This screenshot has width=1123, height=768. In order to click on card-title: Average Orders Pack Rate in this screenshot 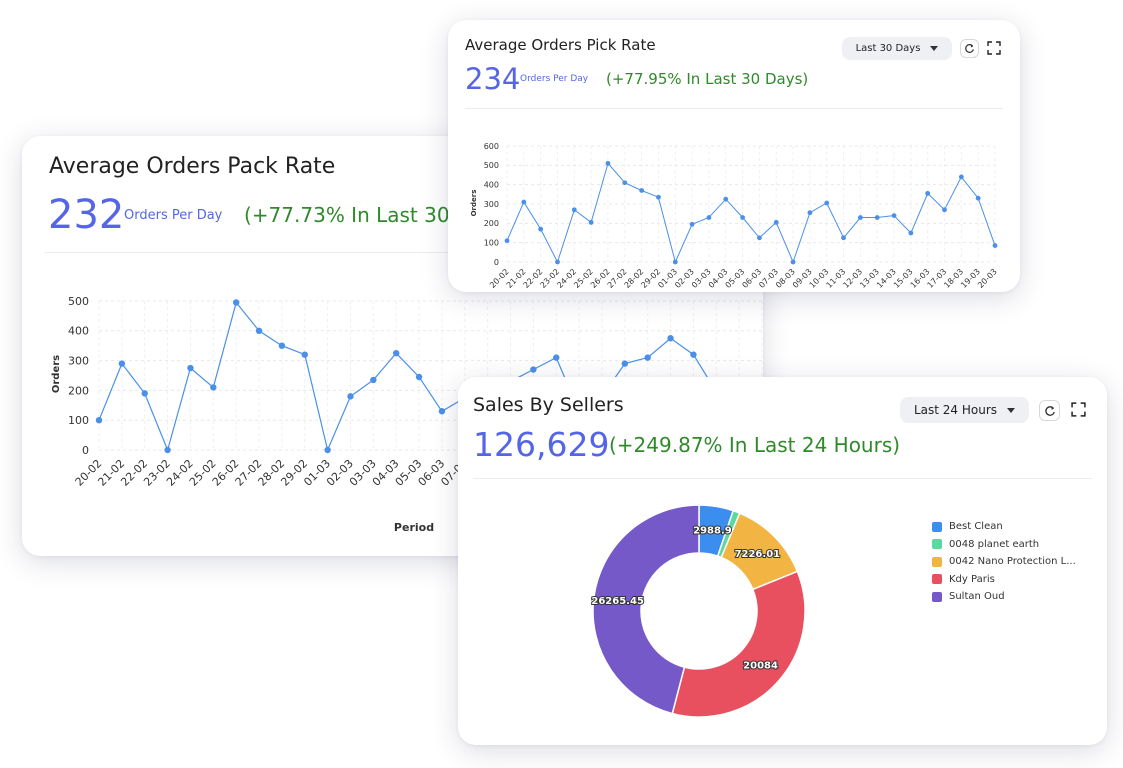, I will do `click(192, 166)`.